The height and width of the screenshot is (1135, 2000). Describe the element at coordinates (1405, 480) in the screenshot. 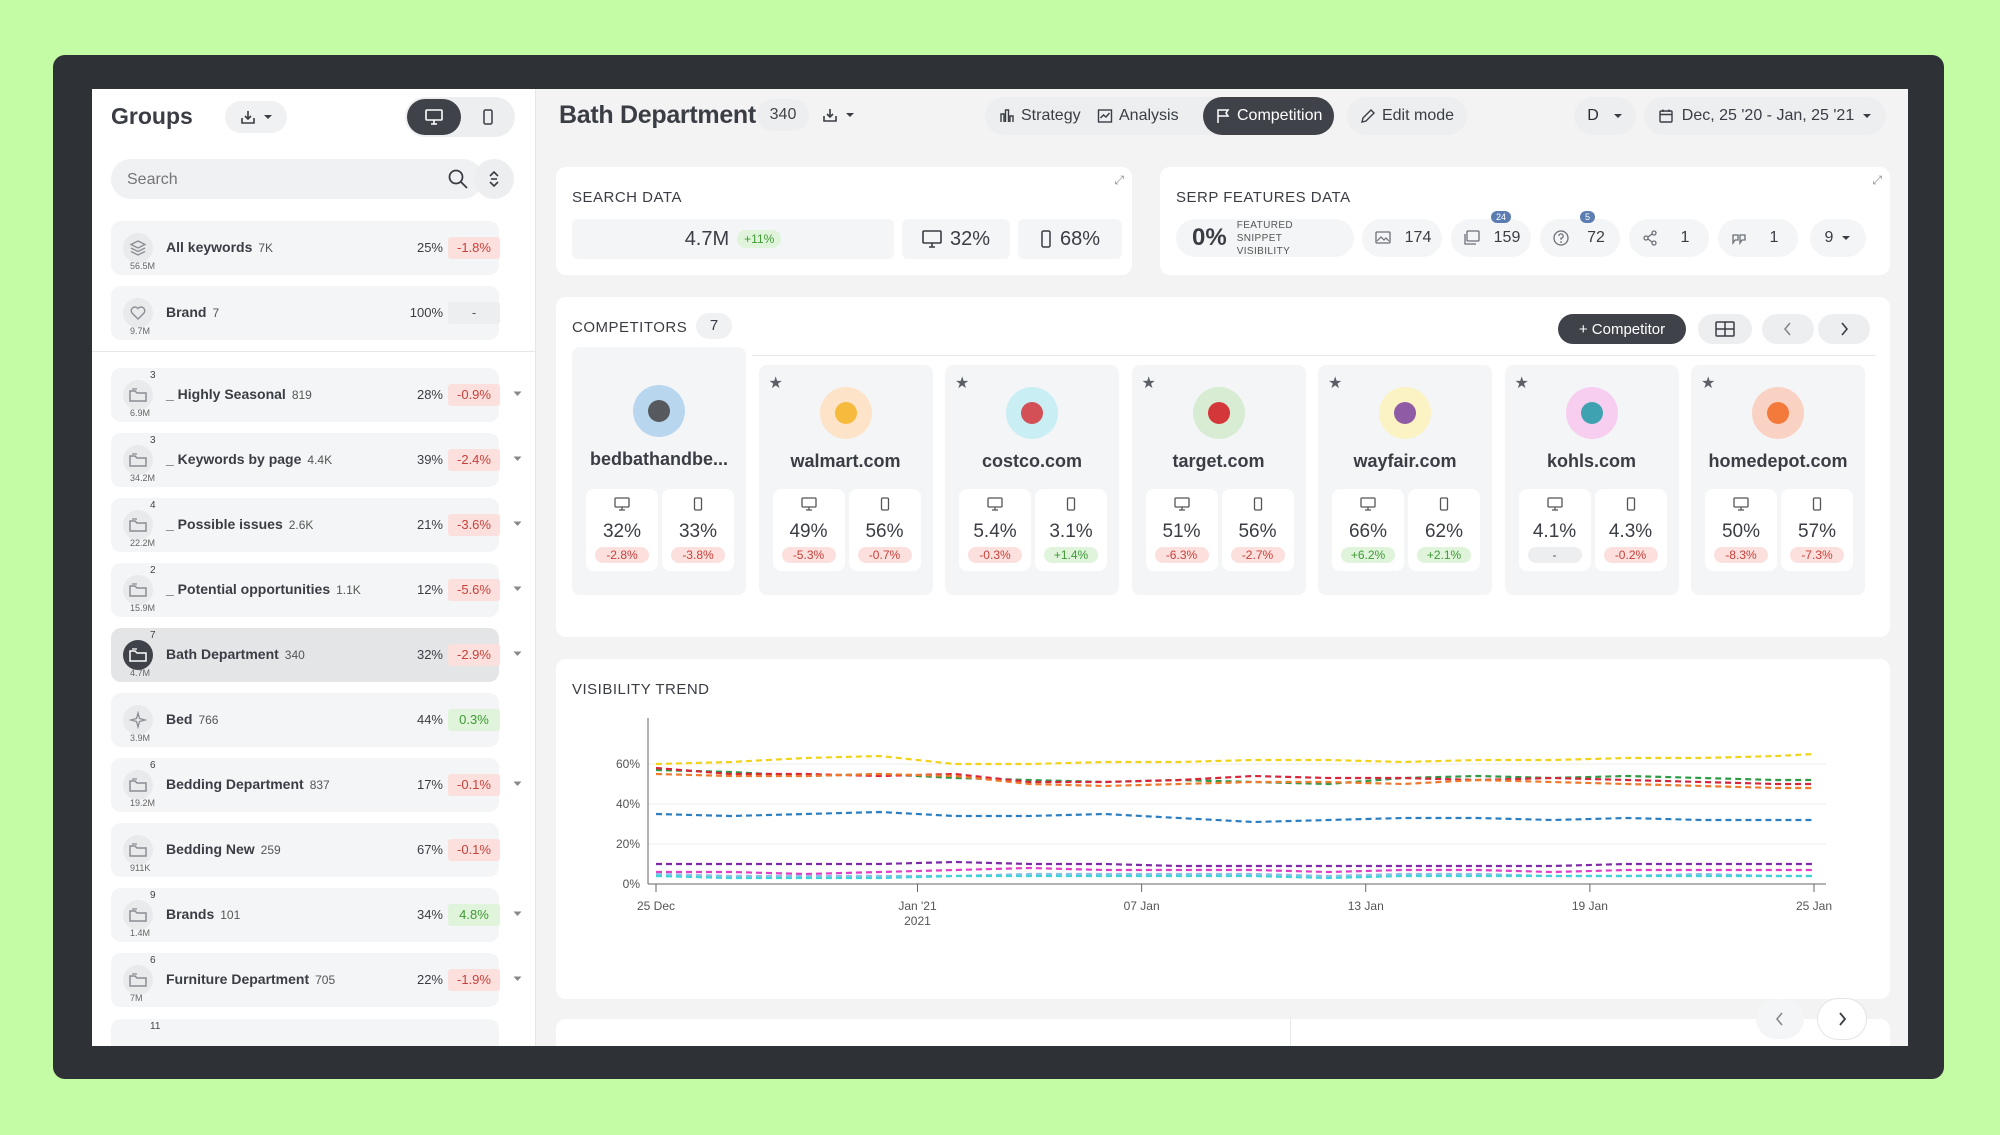

I see `competitor-column: ★ wayfair.com 66% +6.2% 62% +2.1%` at that location.